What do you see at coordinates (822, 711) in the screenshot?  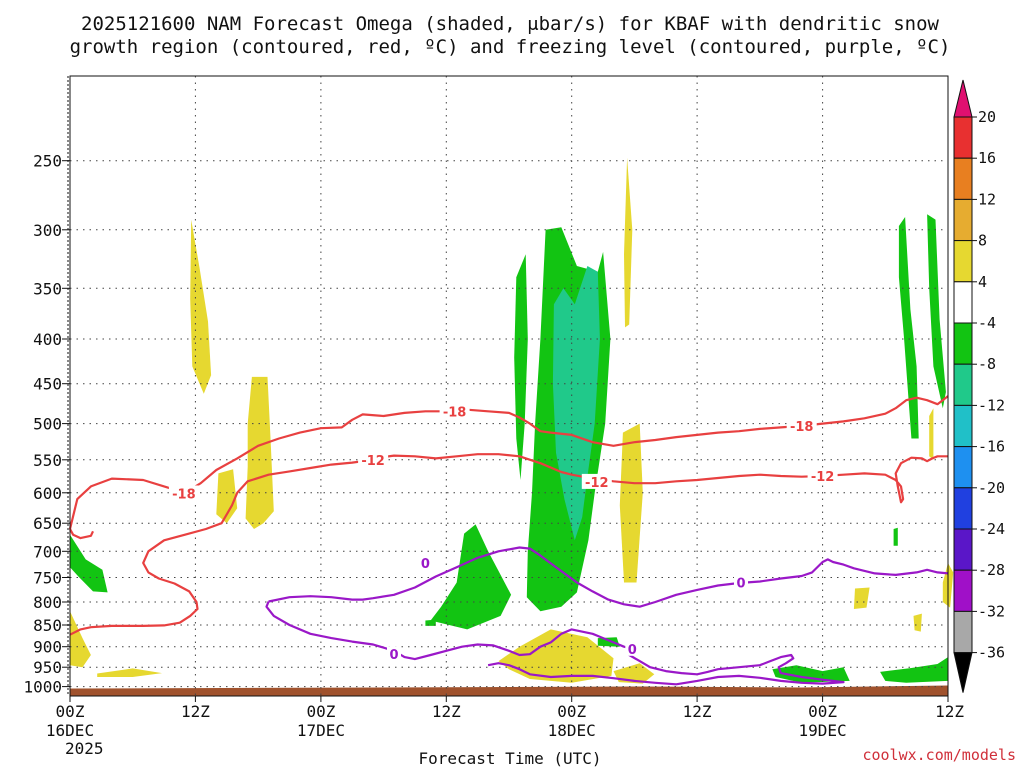 I see `xtick-time-6: 00Z` at bounding box center [822, 711].